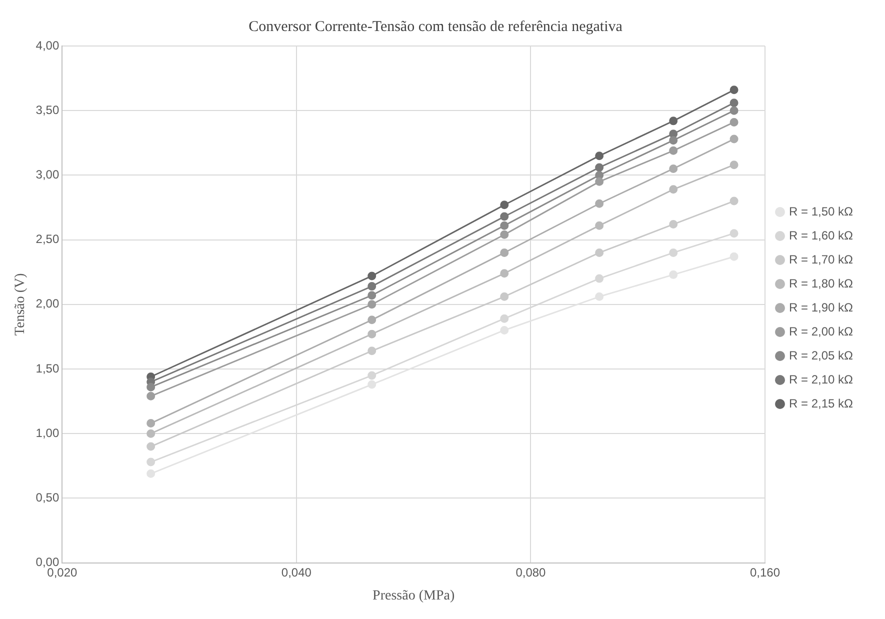 The height and width of the screenshot is (619, 885). I want to click on legend-label: R = 1,60 kΩ, so click(821, 235).